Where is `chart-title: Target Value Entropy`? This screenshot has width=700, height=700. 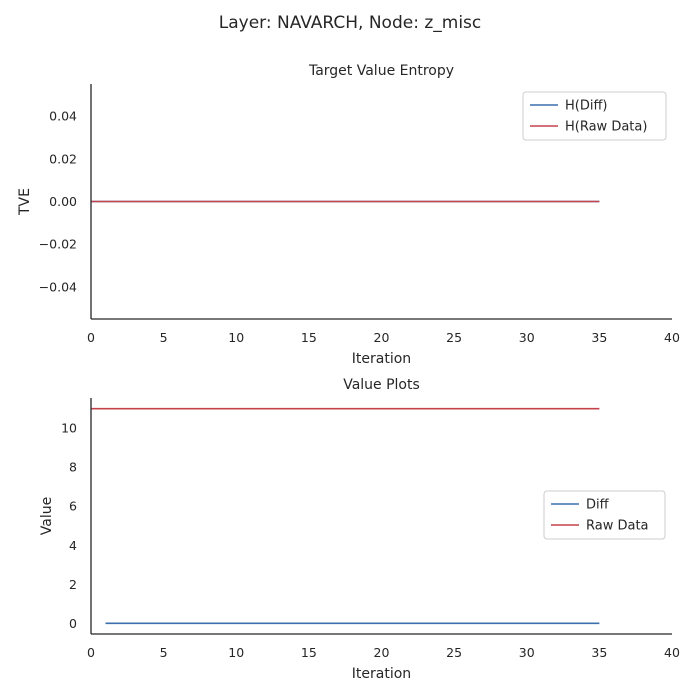
chart-title: Target Value Entropy is located at coordinates (381, 71).